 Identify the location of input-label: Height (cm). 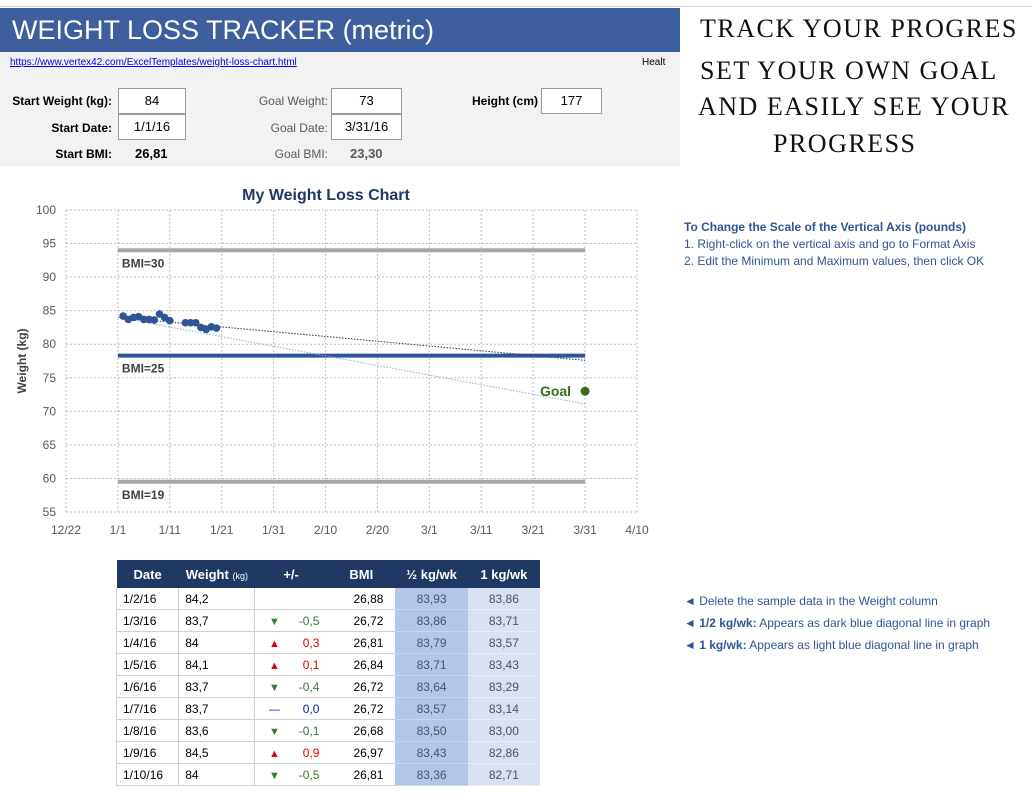
(505, 101).